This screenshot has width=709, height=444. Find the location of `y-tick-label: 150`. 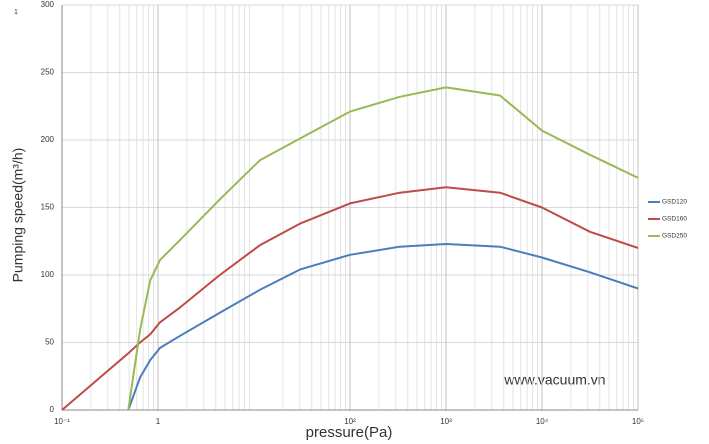

y-tick-label: 150 is located at coordinates (48, 207).